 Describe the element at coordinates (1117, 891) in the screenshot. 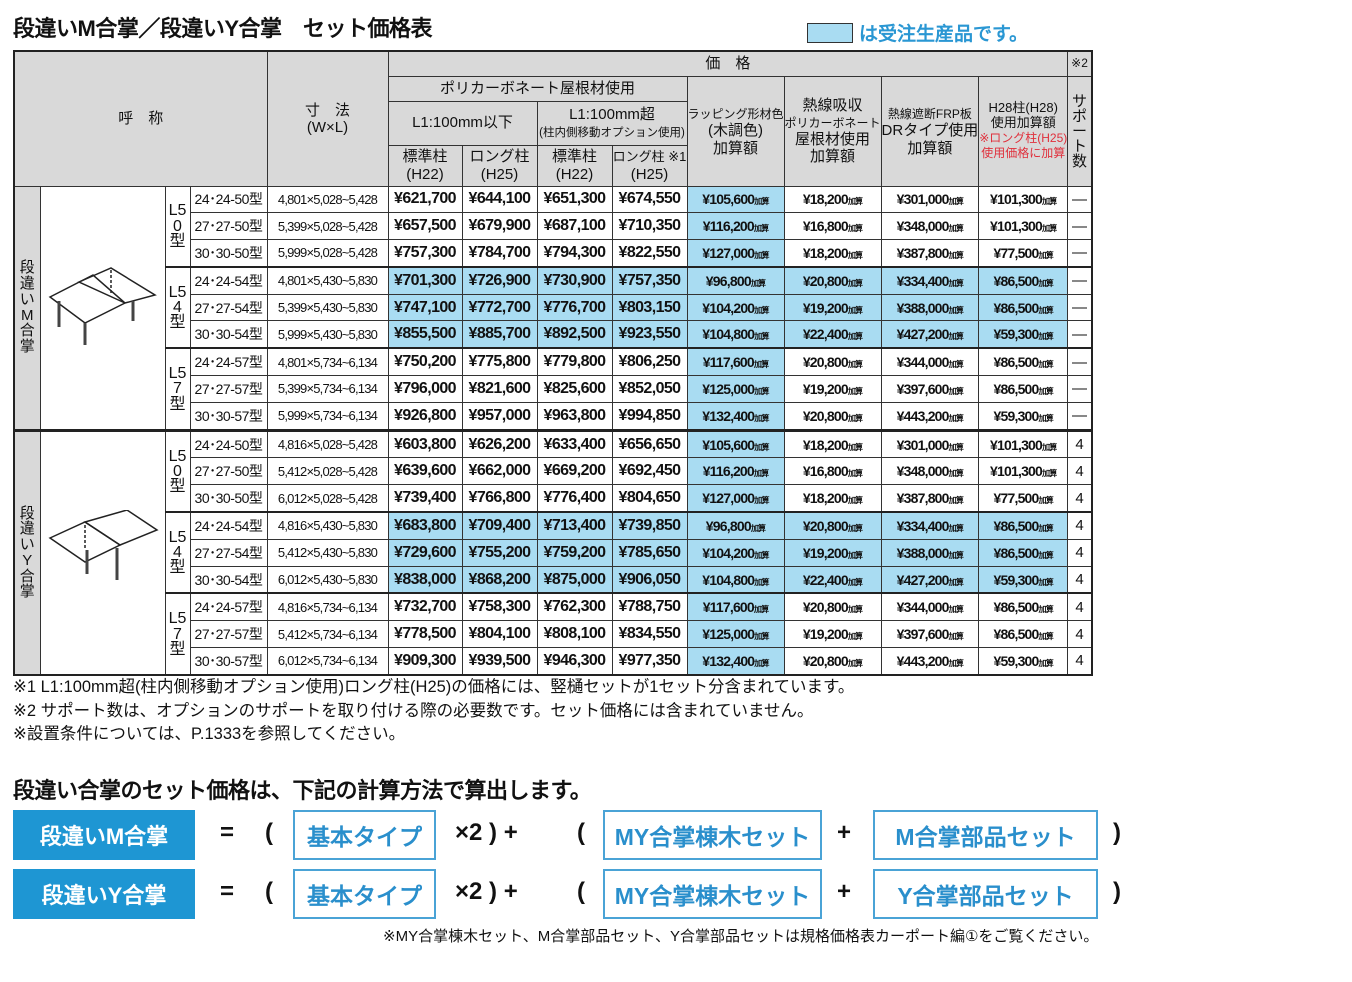

I see `close-paren: )` at that location.